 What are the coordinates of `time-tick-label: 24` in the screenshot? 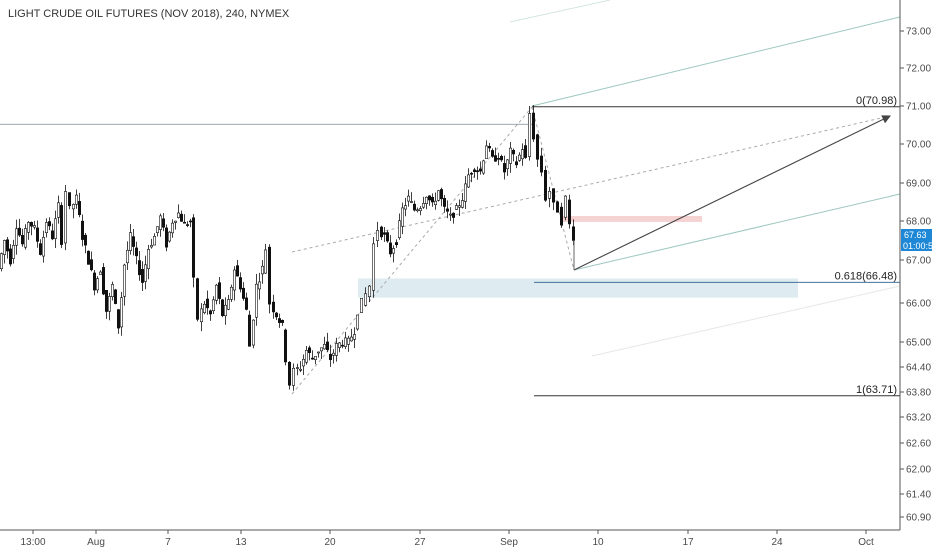 It's located at (777, 542).